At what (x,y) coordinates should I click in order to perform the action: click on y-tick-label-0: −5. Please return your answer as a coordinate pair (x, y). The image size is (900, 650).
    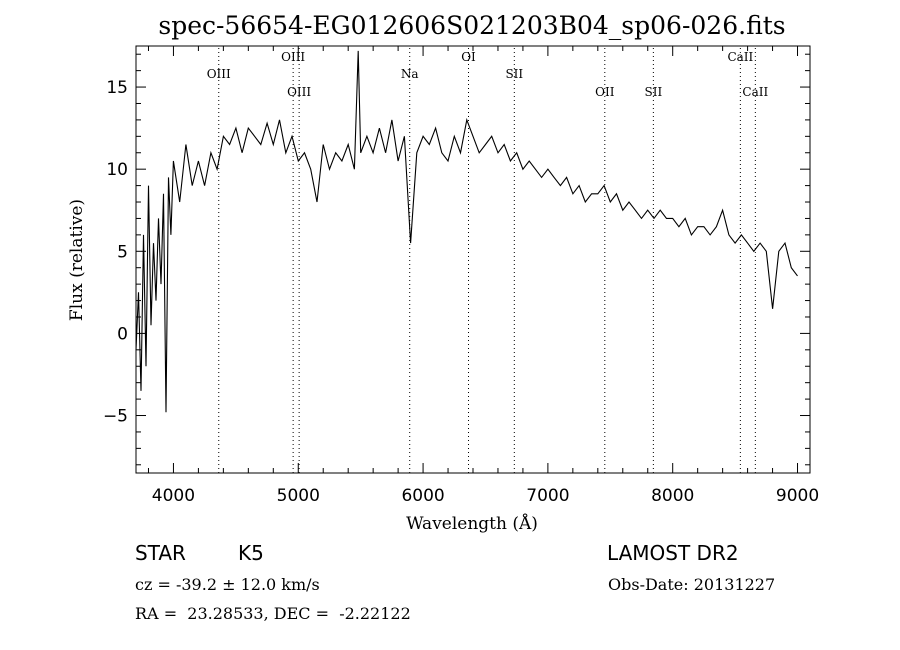
    Looking at the image, I should click on (115, 417).